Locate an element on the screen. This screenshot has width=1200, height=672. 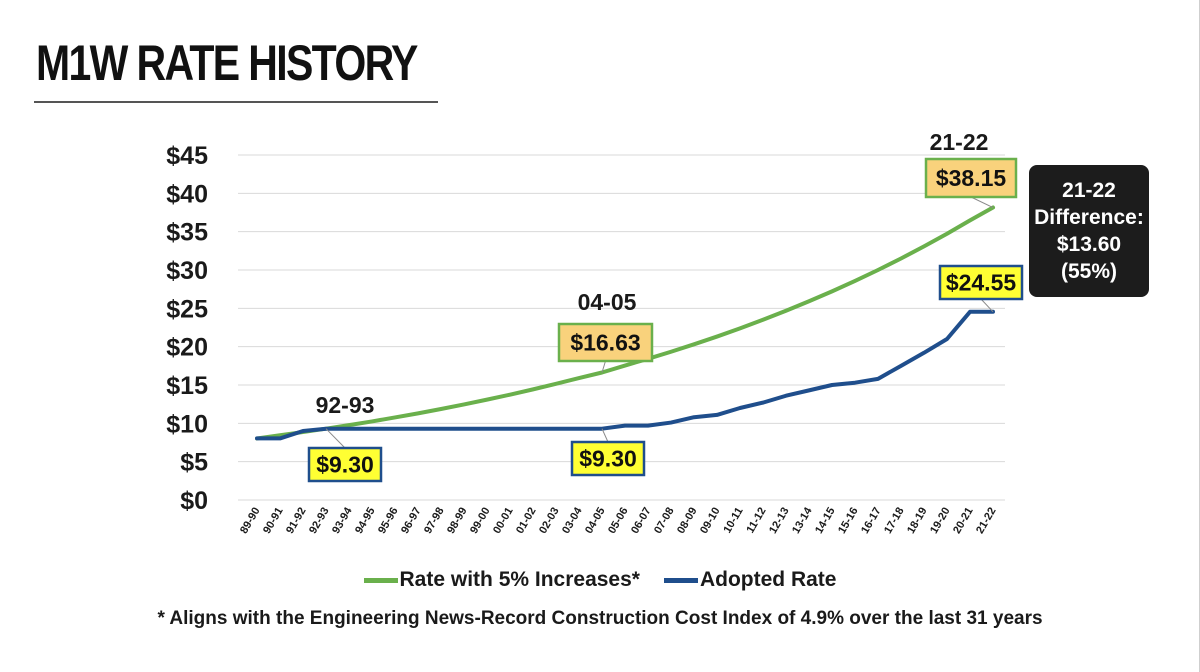
x-tick-label: 92-93 is located at coordinates (319, 521).